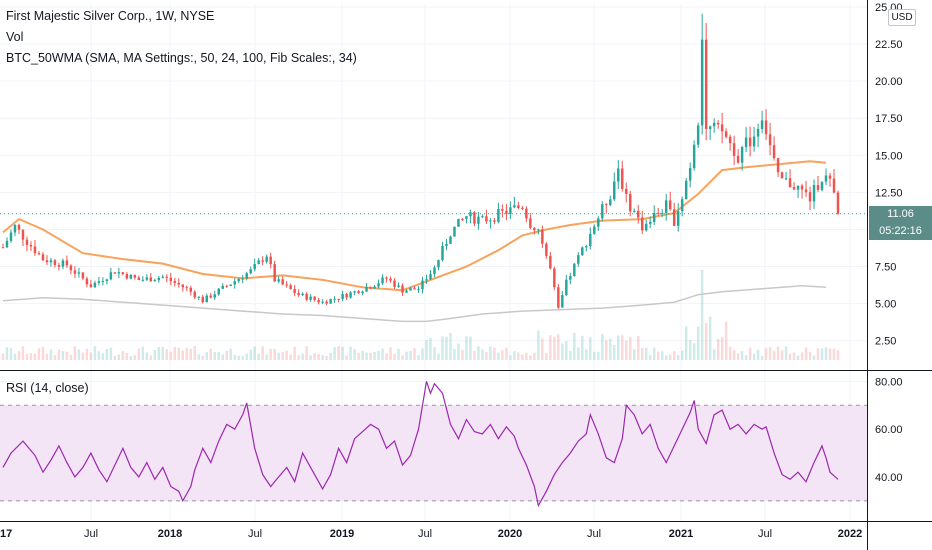 The width and height of the screenshot is (932, 550). What do you see at coordinates (110, 16) in the screenshot?
I see `chart-title: First Majestic Silver Corp., 1W, NYSE` at bounding box center [110, 16].